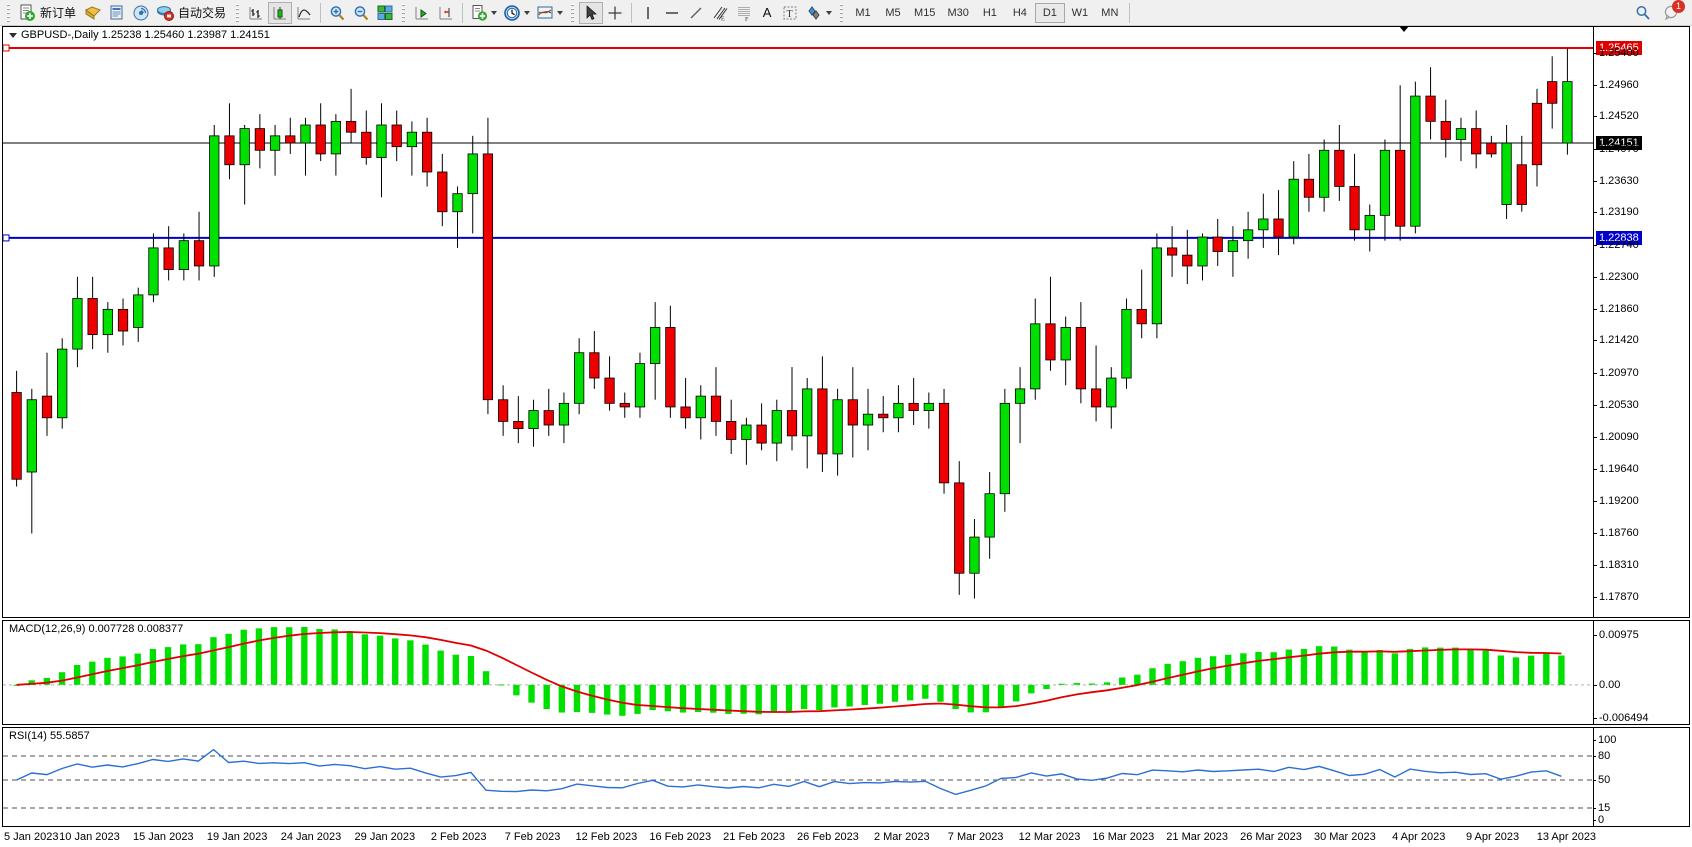 The image size is (1692, 847). Describe the element at coordinates (385, 13) in the screenshot. I see `tile-windows-button` at that location.